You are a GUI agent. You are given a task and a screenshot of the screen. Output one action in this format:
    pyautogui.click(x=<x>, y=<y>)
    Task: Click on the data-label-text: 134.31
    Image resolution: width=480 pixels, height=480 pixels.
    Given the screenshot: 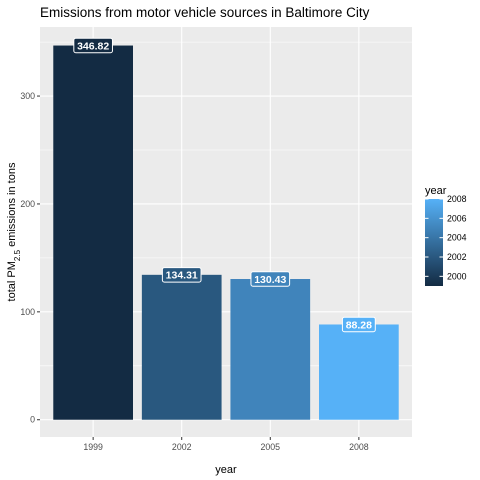 What is the action you would take?
    pyautogui.click(x=182, y=276)
    